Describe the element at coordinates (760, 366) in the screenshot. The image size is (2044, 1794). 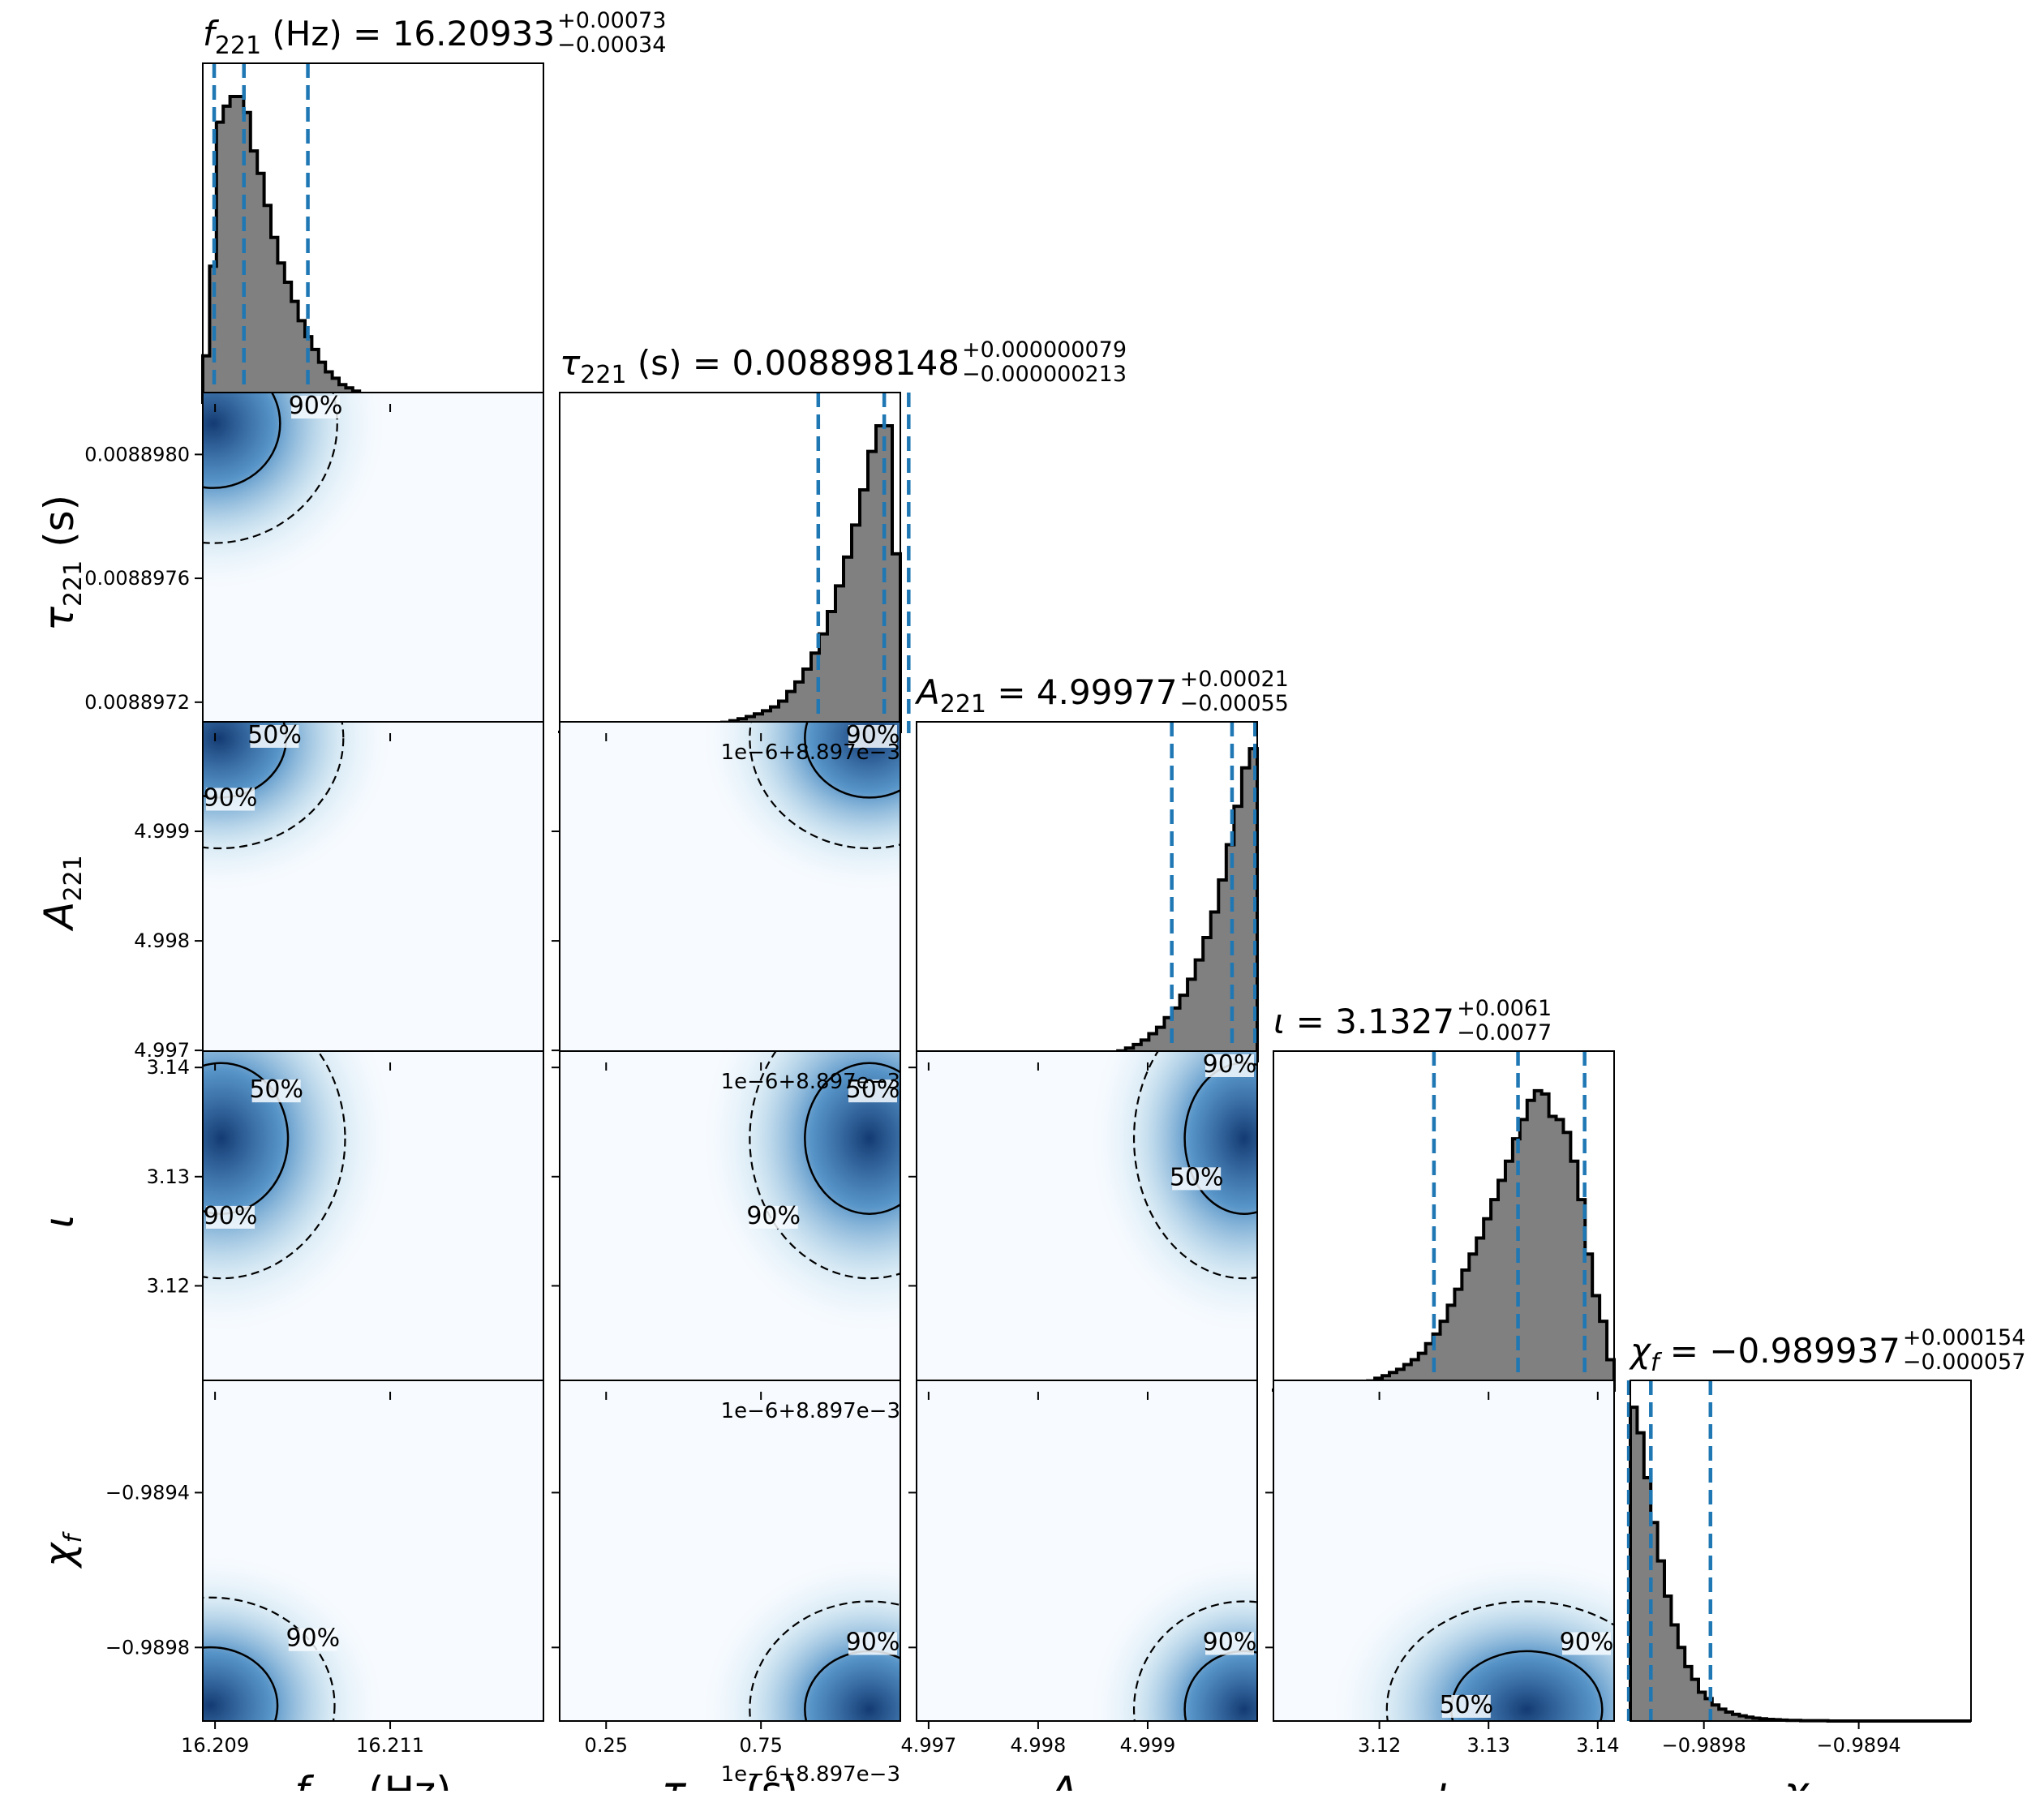
I see `panel-title-tau: τ221 (s) = 0.008898148` at that location.